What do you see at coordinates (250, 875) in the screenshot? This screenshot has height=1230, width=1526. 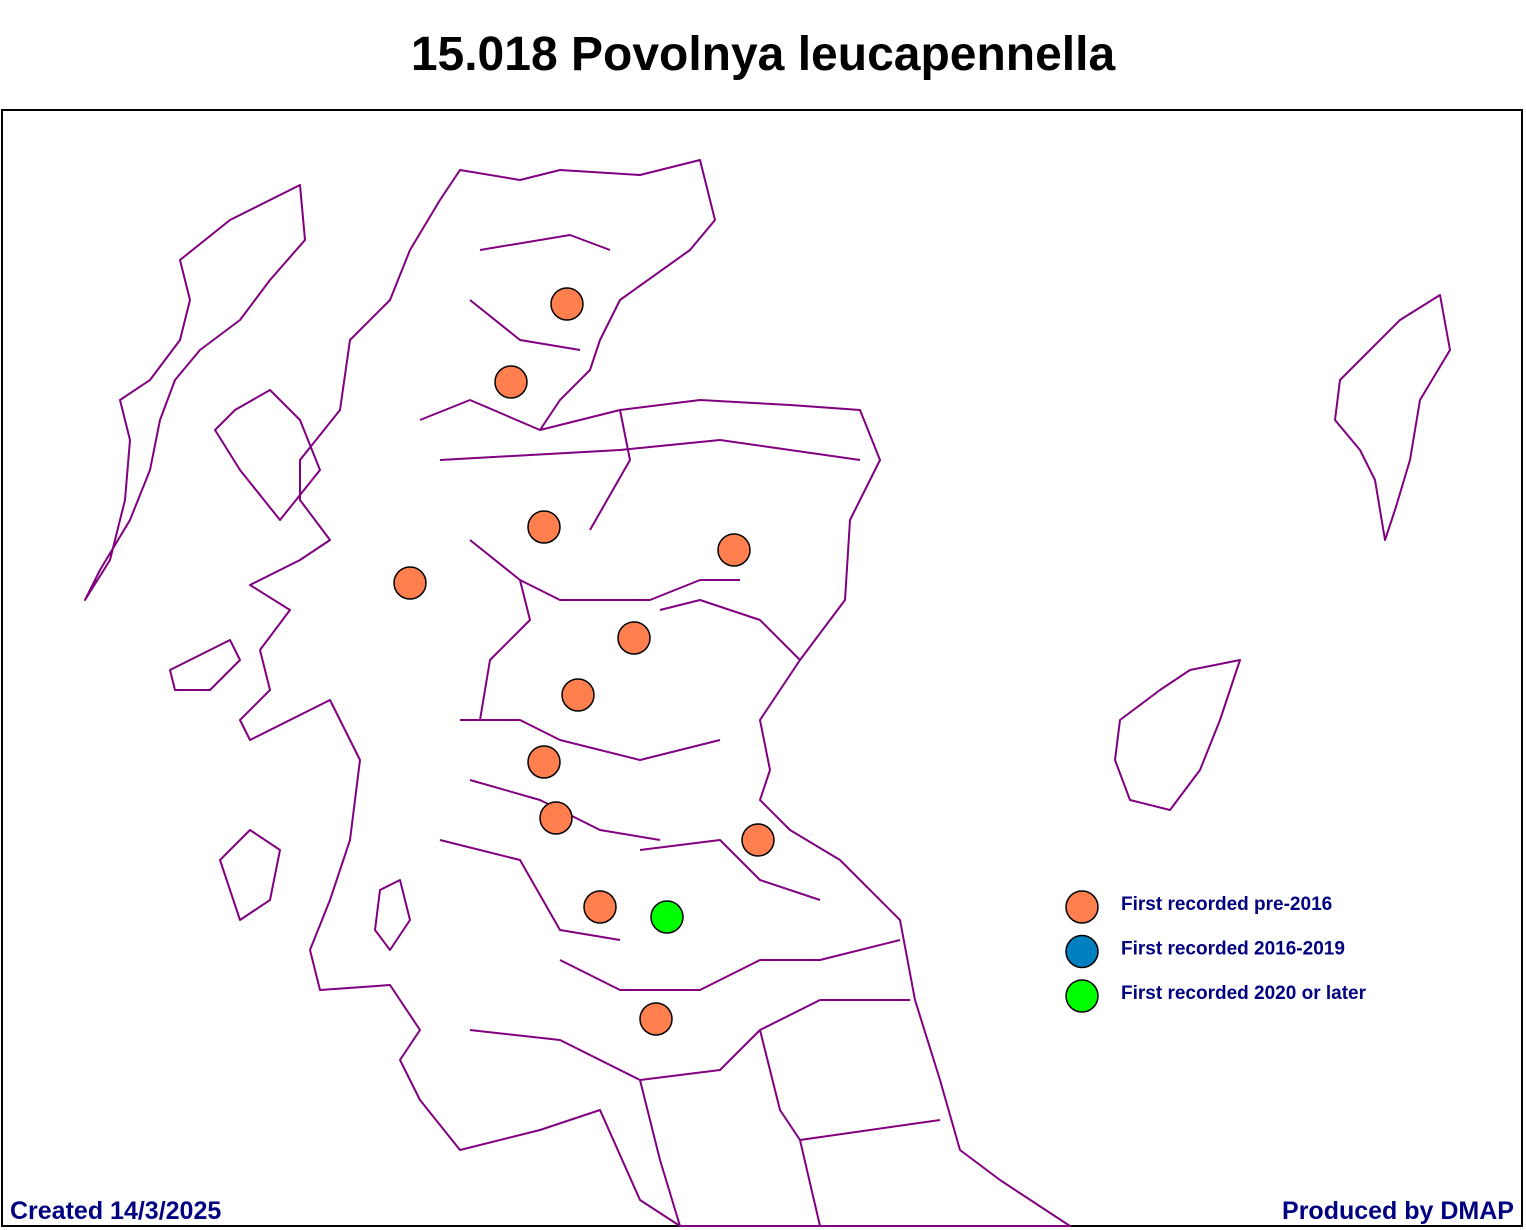 I see `jura-islay` at bounding box center [250, 875].